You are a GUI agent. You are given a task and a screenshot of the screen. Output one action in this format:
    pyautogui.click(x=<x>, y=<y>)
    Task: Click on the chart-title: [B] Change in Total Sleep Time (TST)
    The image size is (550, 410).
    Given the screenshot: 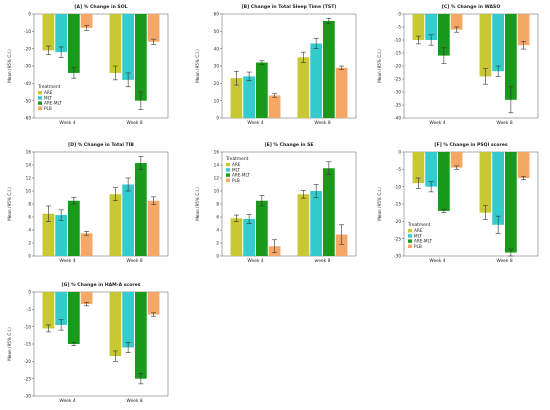 What is the action you would take?
    pyautogui.click(x=289, y=7)
    